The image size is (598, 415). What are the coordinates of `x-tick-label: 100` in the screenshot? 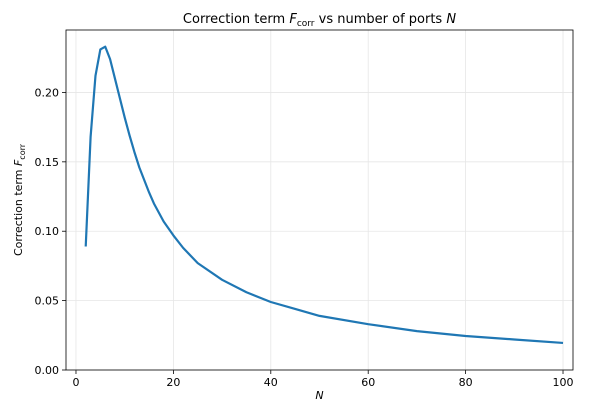 It's located at (563, 382).